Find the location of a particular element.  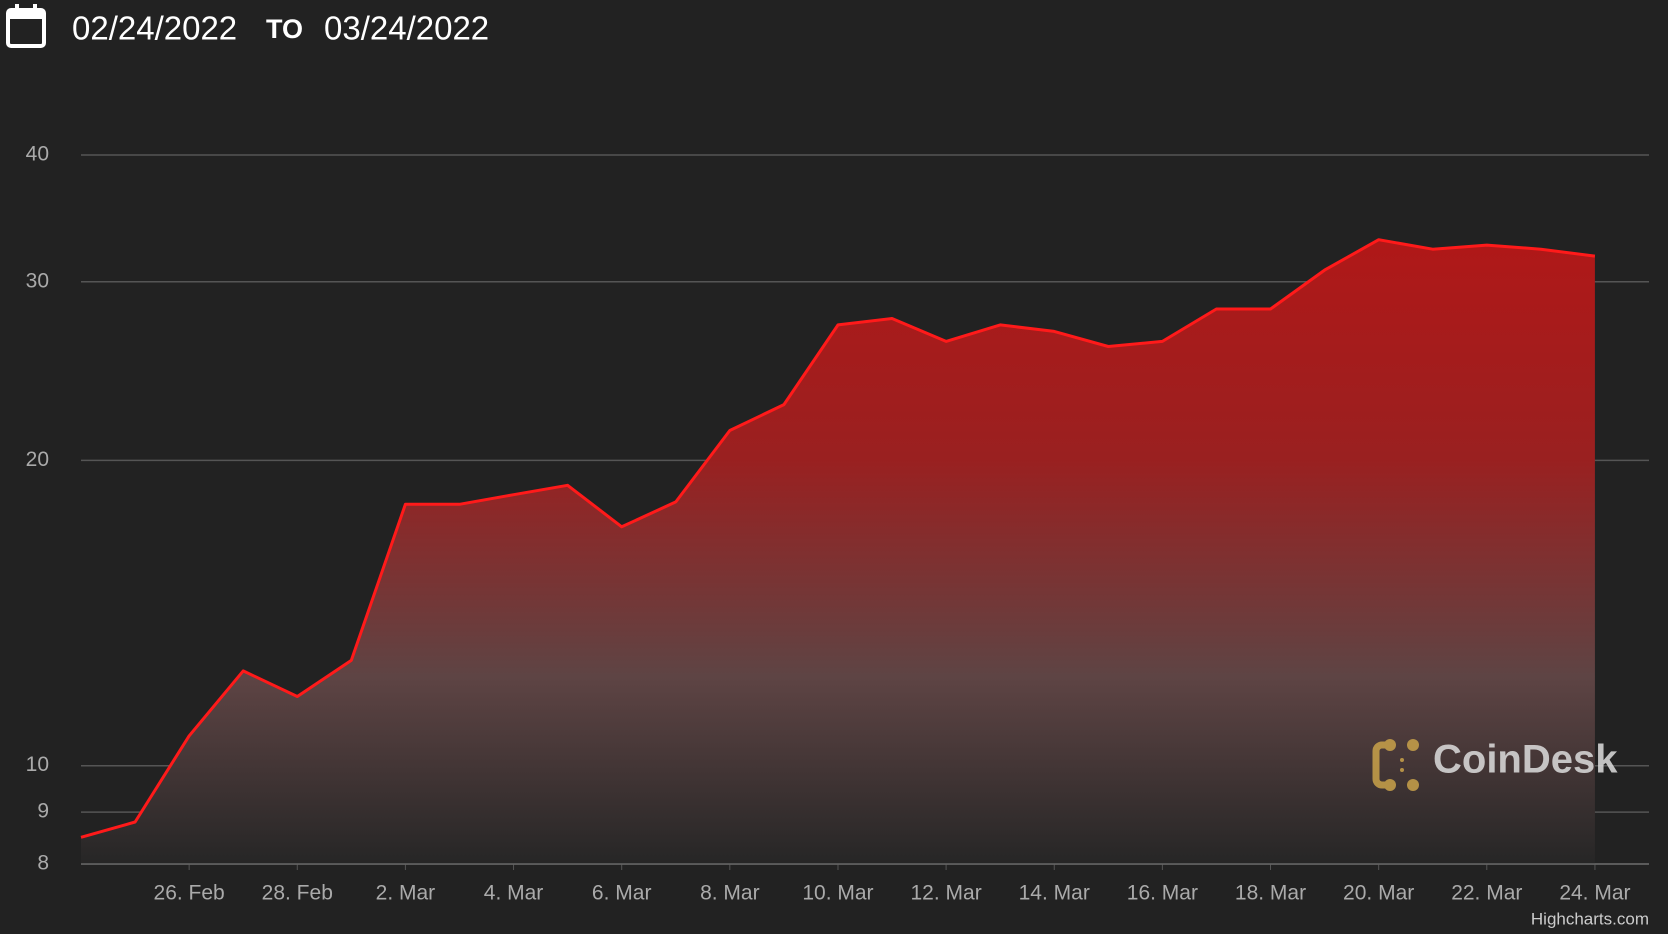

x-tick-label: 6. Mar is located at coordinates (622, 893).